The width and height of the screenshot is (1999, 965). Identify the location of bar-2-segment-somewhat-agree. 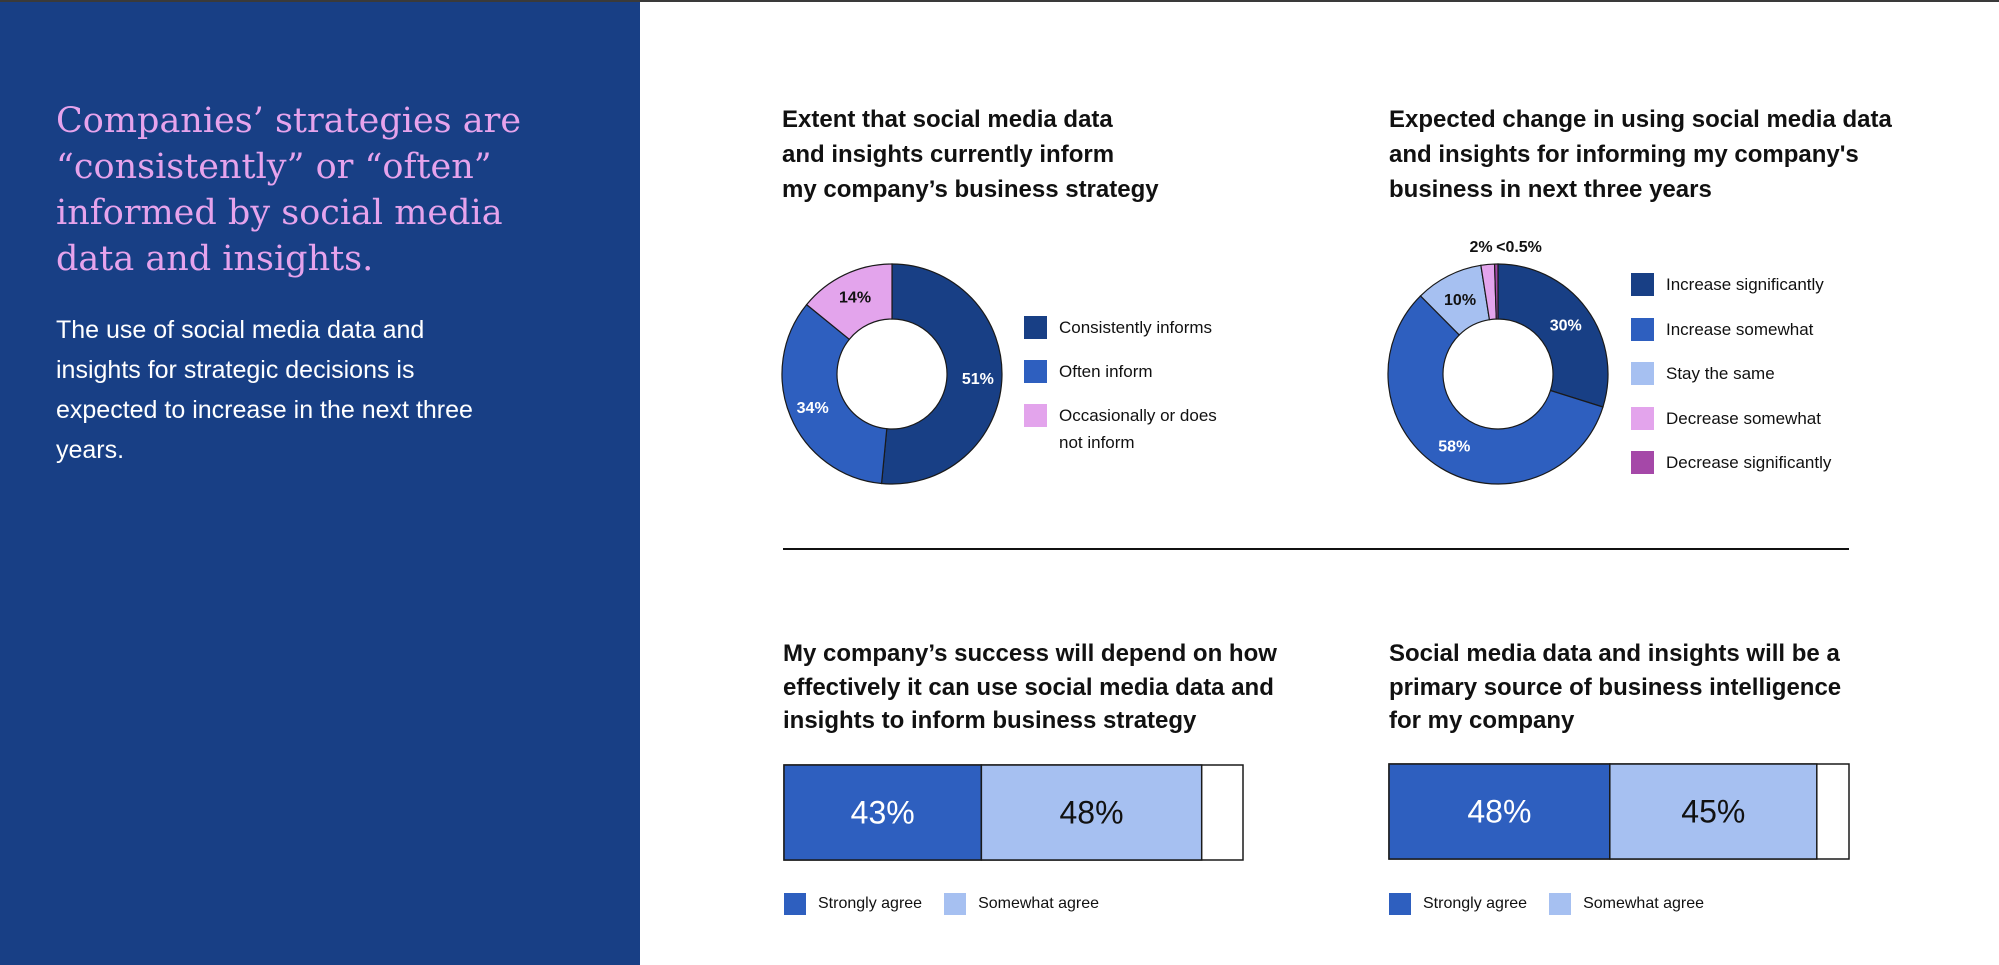
(1713, 811).